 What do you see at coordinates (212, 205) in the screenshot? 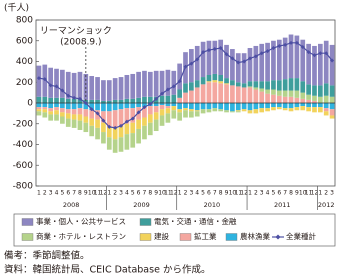
I see `year-label: 2010` at bounding box center [212, 205].